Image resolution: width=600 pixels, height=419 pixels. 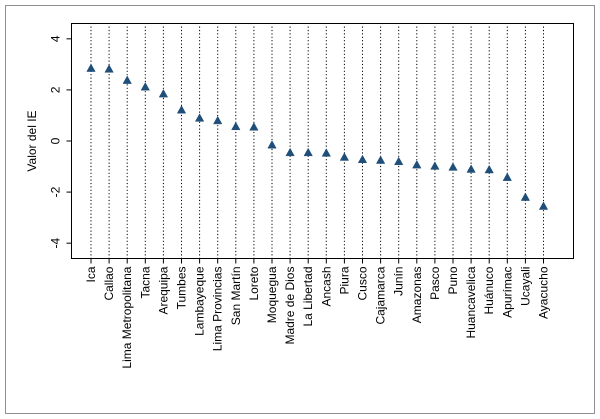 What do you see at coordinates (453, 280) in the screenshot?
I see `x-category-label: Puno` at bounding box center [453, 280].